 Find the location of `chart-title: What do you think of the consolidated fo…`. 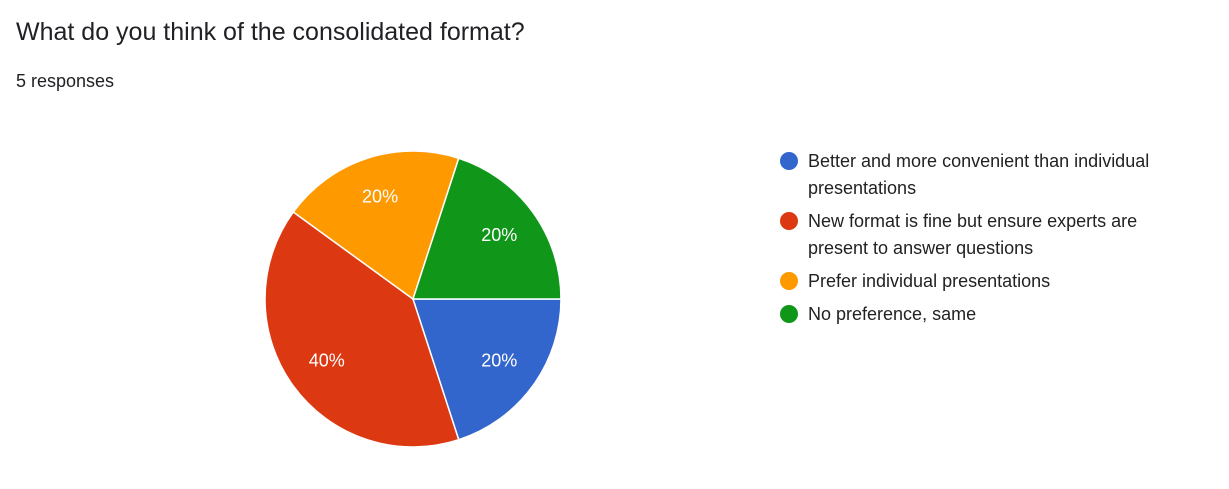

chart-title: What do you think of the consolidated fo… is located at coordinates (270, 32).